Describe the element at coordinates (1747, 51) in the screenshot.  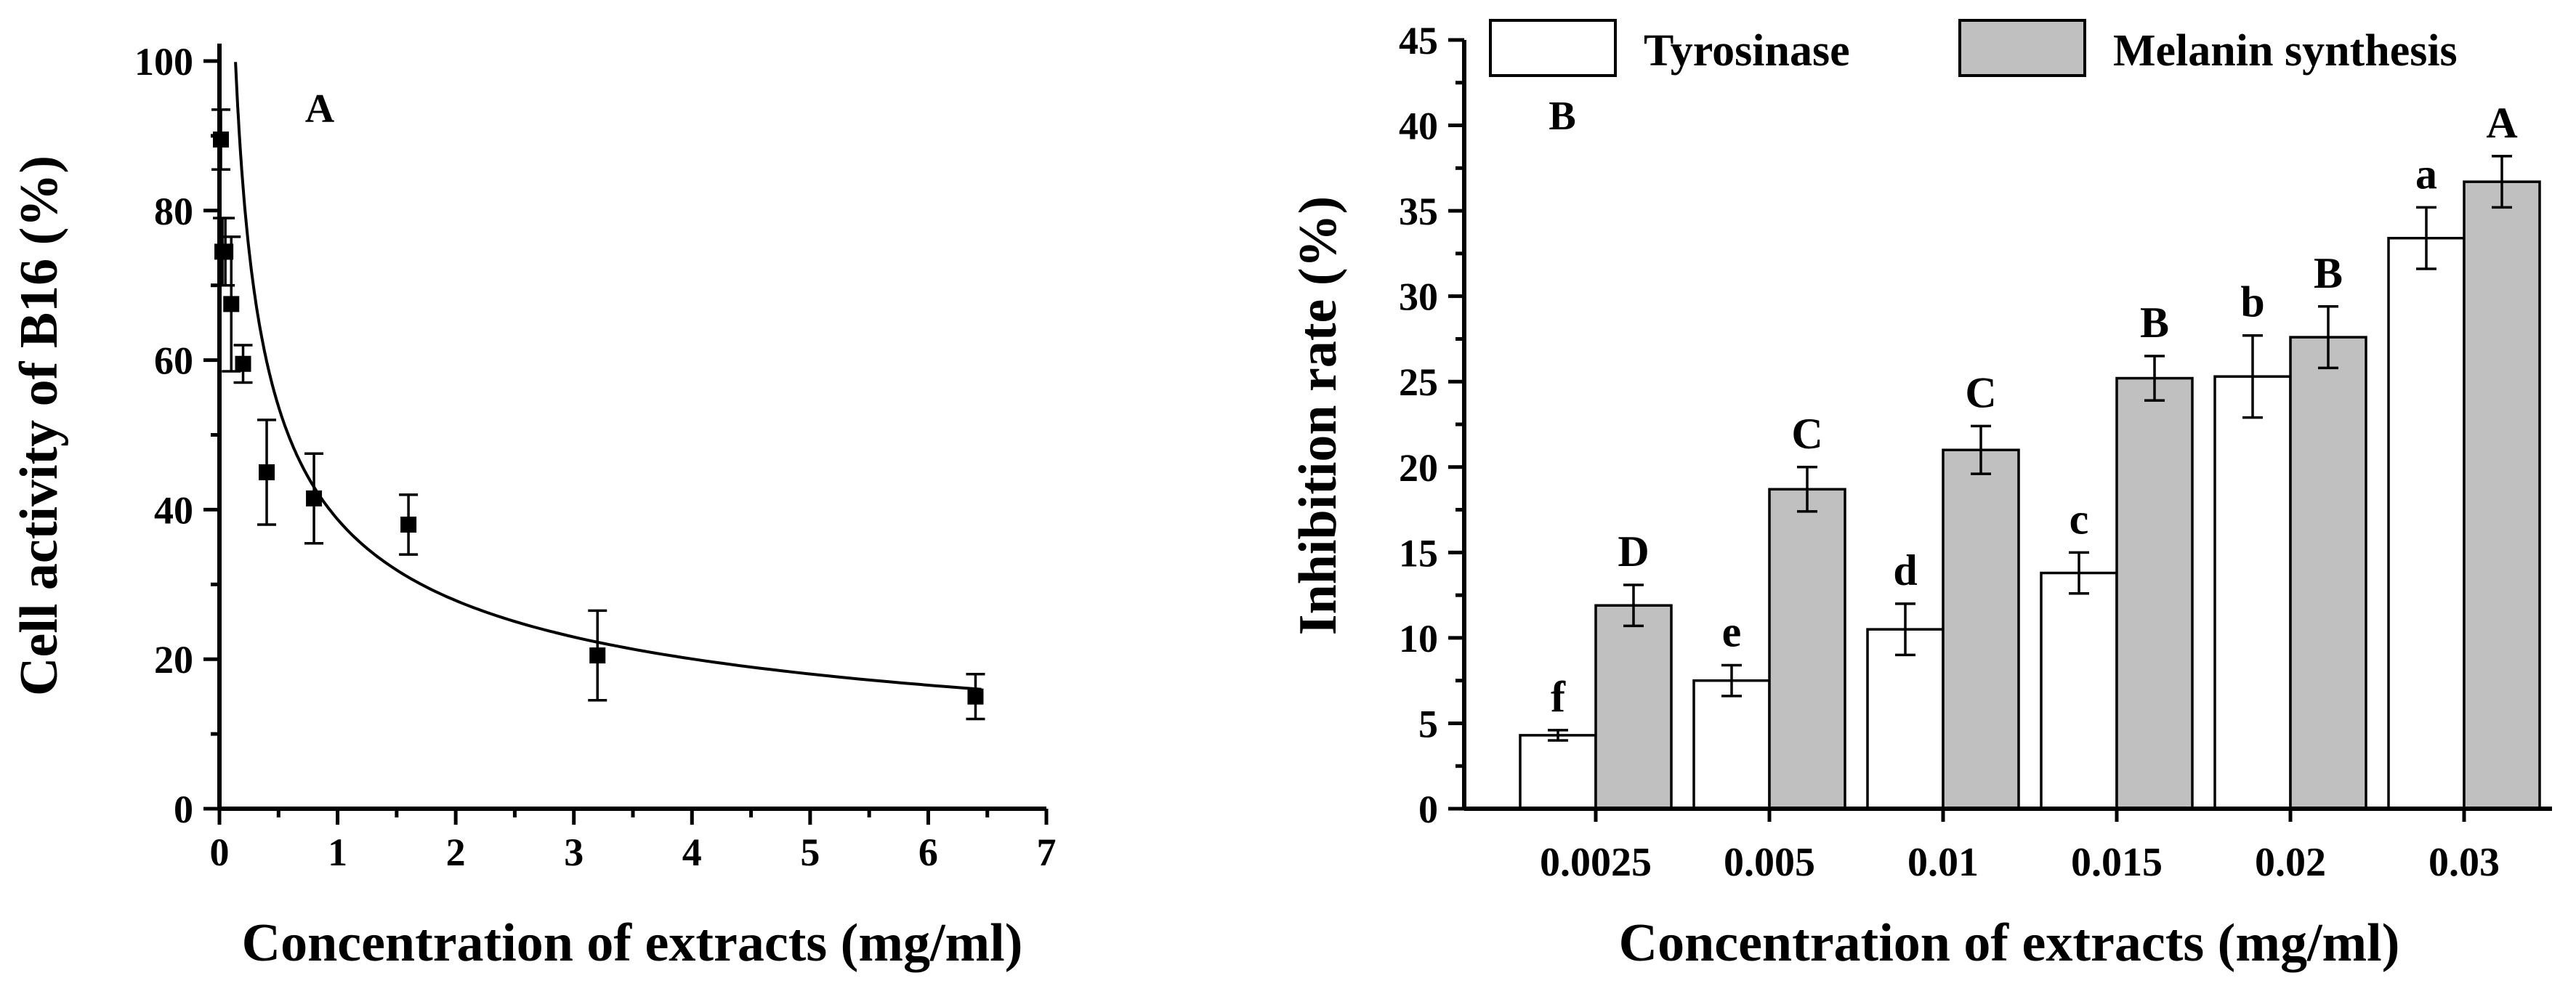
I see `legend-label-tyrosinase: Tyrosinase` at that location.